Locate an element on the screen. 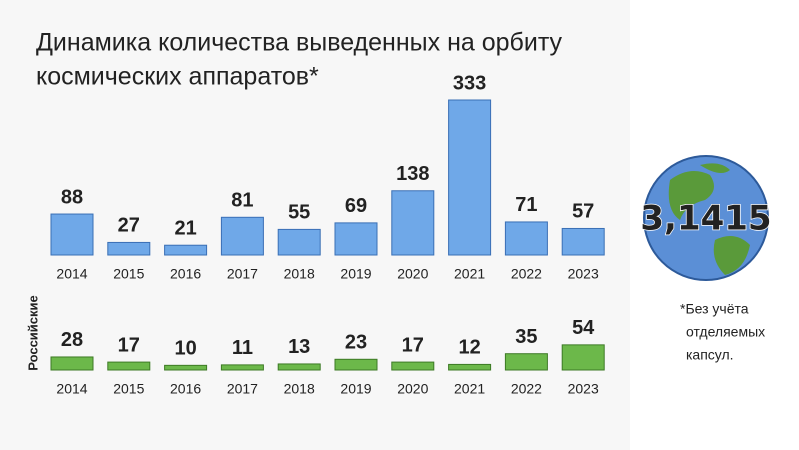 This screenshot has width=799, height=450. value-label: 57 is located at coordinates (583, 212).